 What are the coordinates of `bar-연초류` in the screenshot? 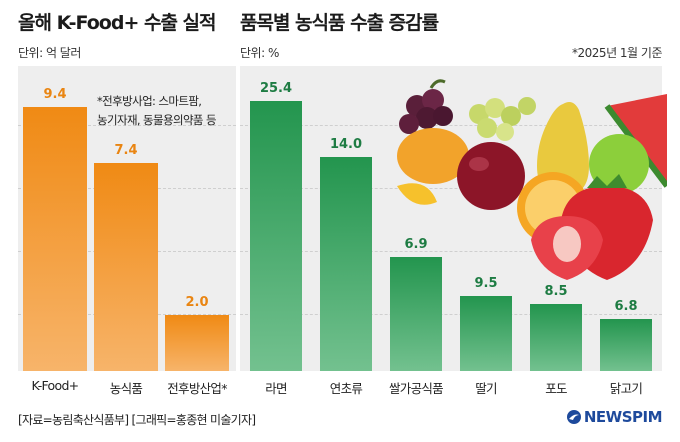 It's located at (346, 264).